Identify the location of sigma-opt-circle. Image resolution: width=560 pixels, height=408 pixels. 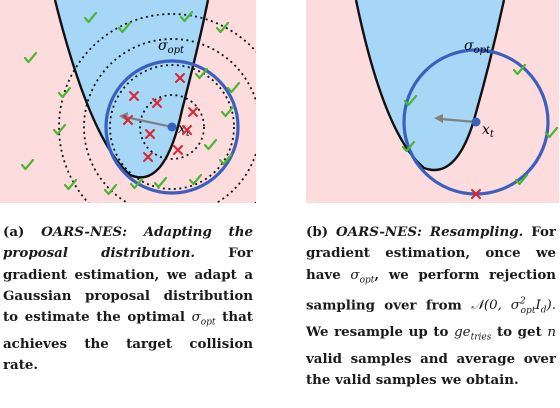
(172, 127).